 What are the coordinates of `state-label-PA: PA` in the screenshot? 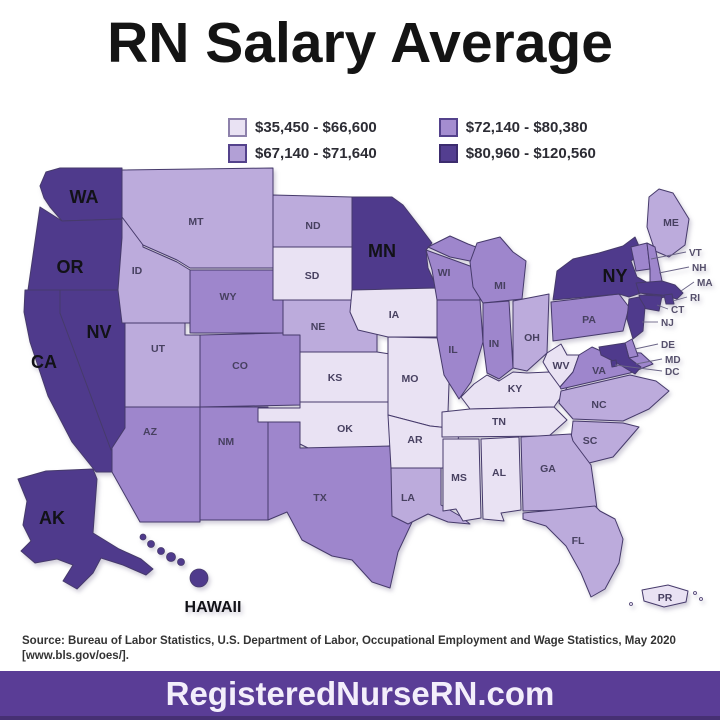 It's located at (589, 320).